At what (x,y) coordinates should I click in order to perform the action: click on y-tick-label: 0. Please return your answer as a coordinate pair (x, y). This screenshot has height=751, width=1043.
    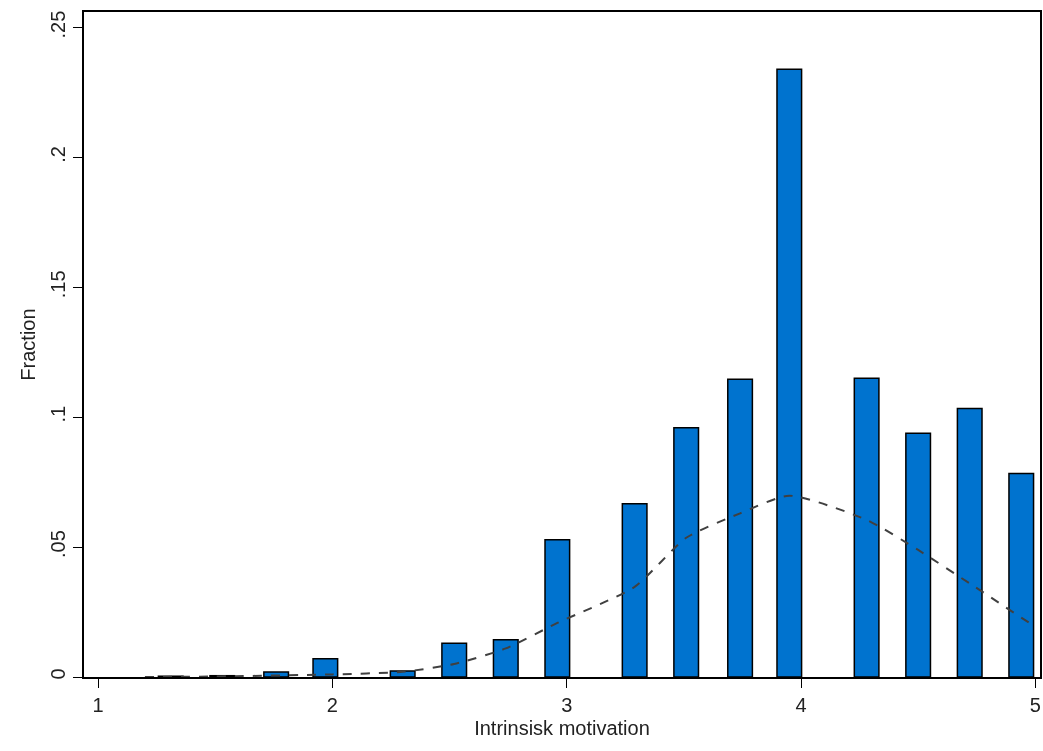
    Looking at the image, I should click on (58, 674).